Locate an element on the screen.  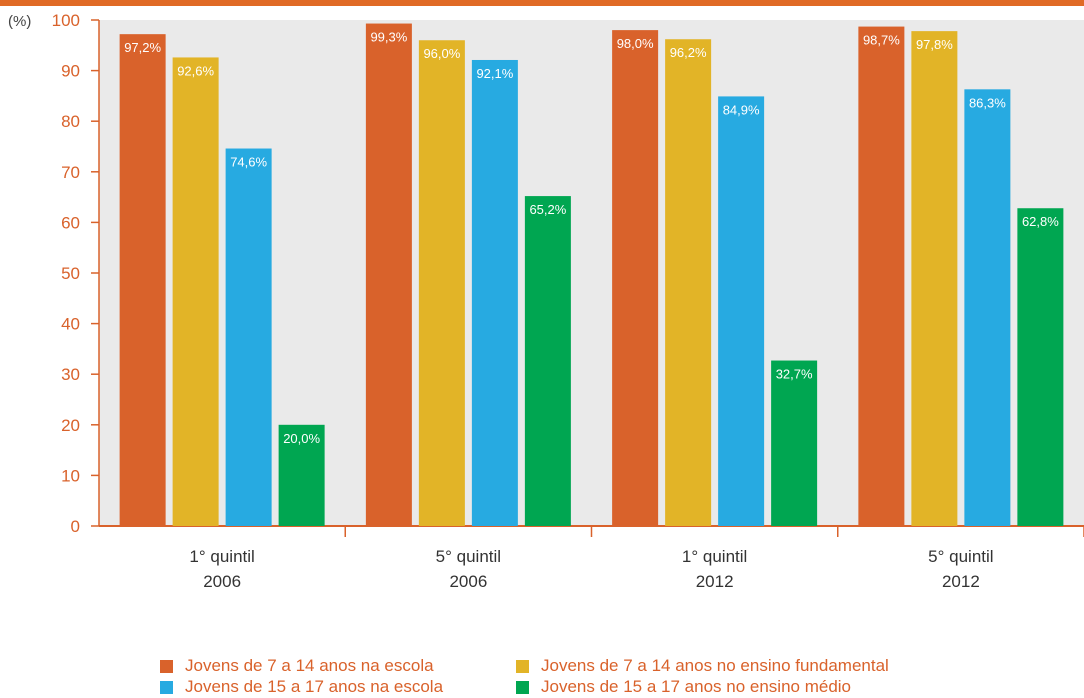
y-tick-label-8: 80 is located at coordinates (70, 121).